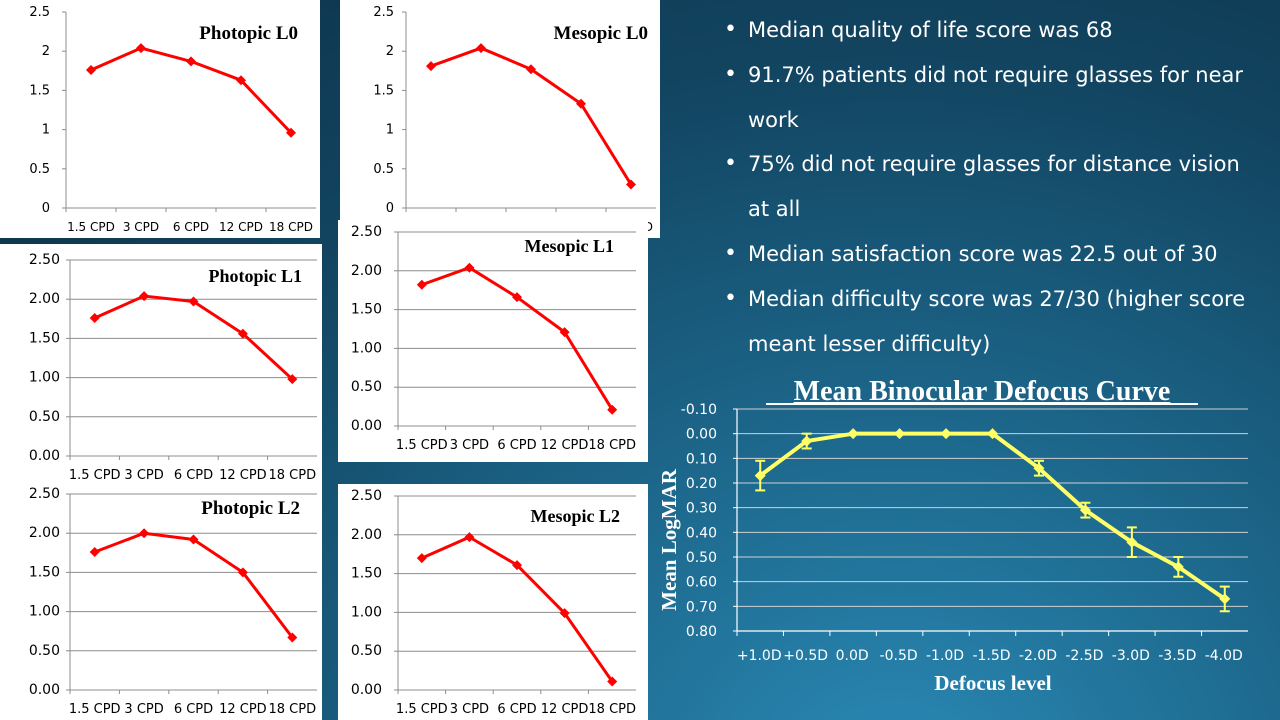 The height and width of the screenshot is (720, 1280). I want to click on x-axis-title: Defocus level, so click(992, 683).